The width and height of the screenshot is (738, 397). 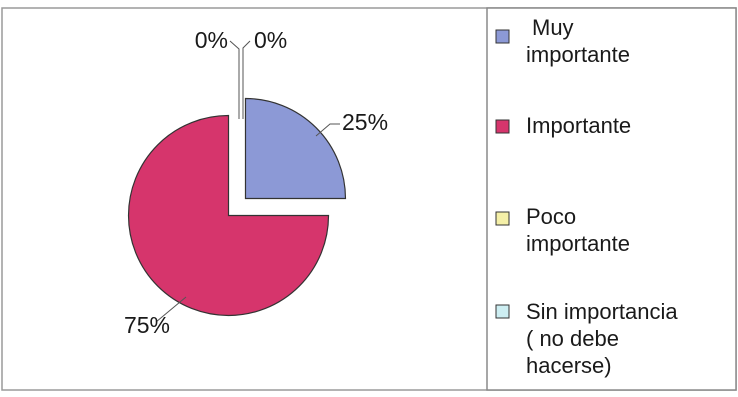 I want to click on leader-line-muy-importante, so click(x=327, y=130).